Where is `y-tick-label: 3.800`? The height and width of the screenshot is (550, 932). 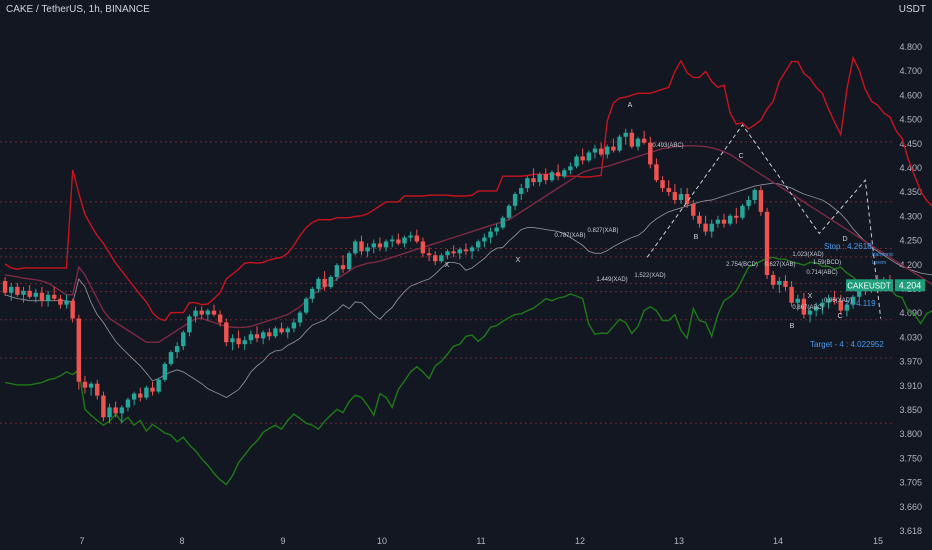
y-tick-label: 3.800 is located at coordinates (910, 434).